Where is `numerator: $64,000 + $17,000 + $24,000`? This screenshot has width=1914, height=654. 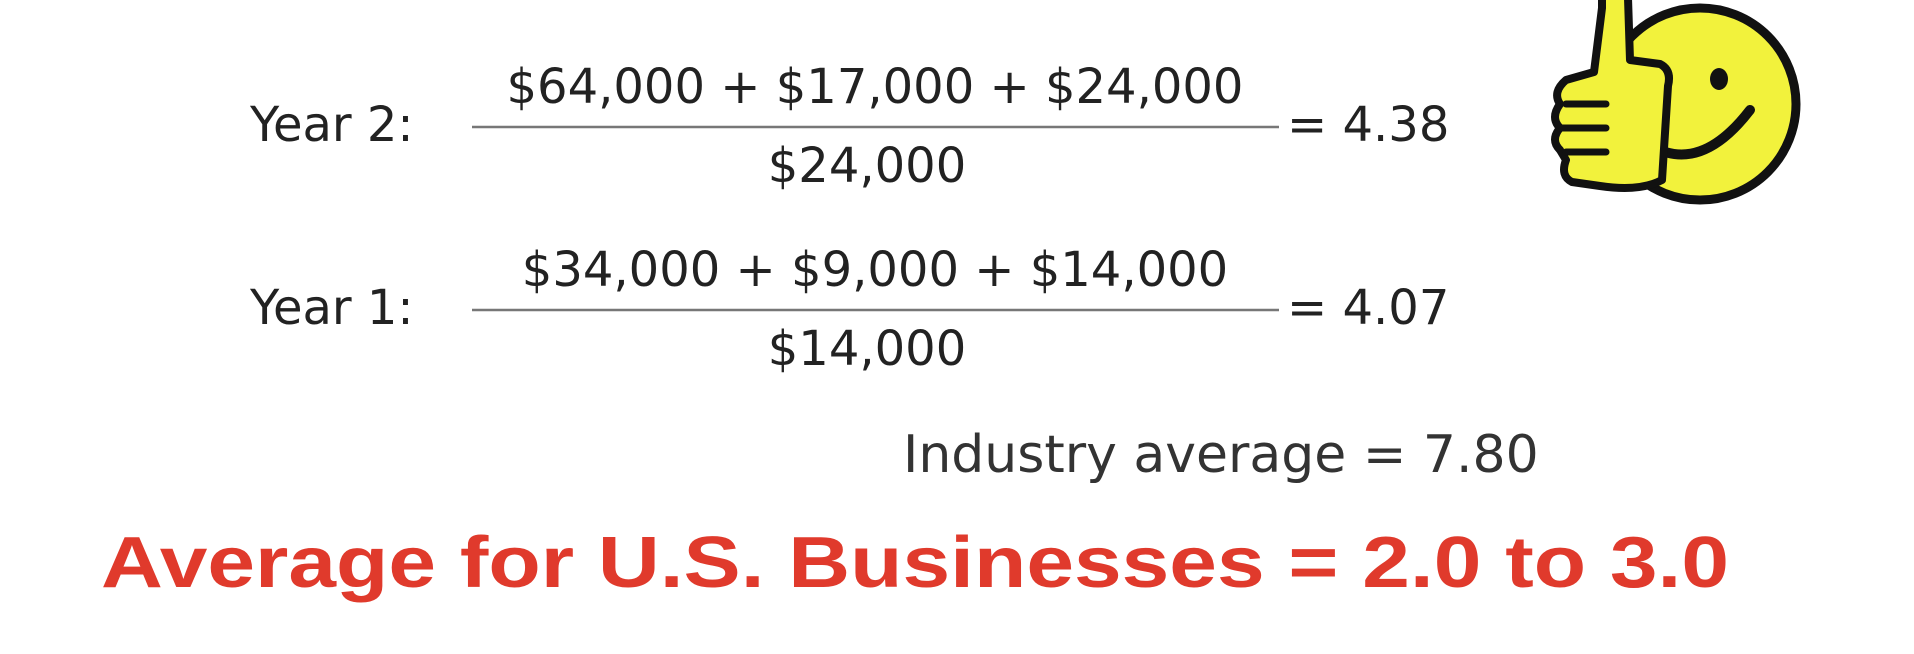
numerator: $64,000 + $17,000 + $24,000 is located at coordinates (875, 87).